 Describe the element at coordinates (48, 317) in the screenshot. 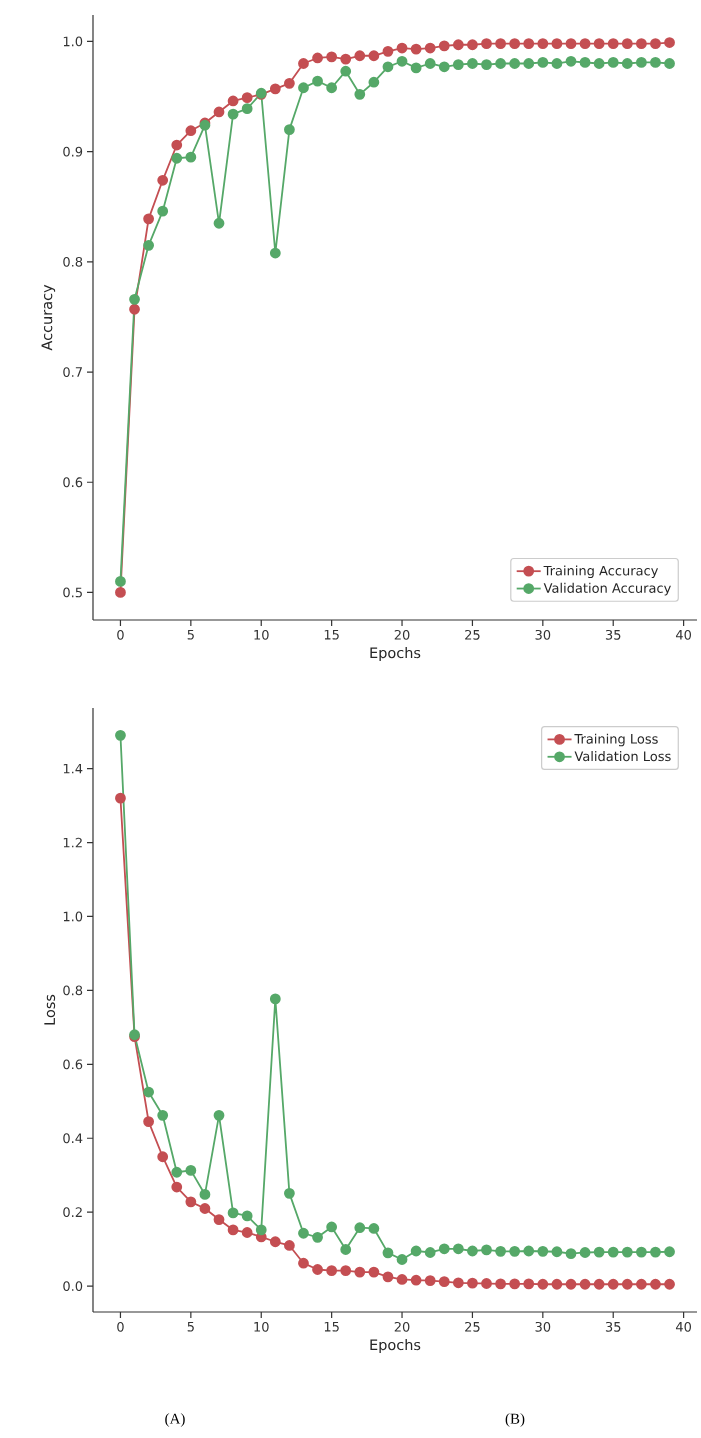

I see `y-axis-title: Accuracy` at that location.